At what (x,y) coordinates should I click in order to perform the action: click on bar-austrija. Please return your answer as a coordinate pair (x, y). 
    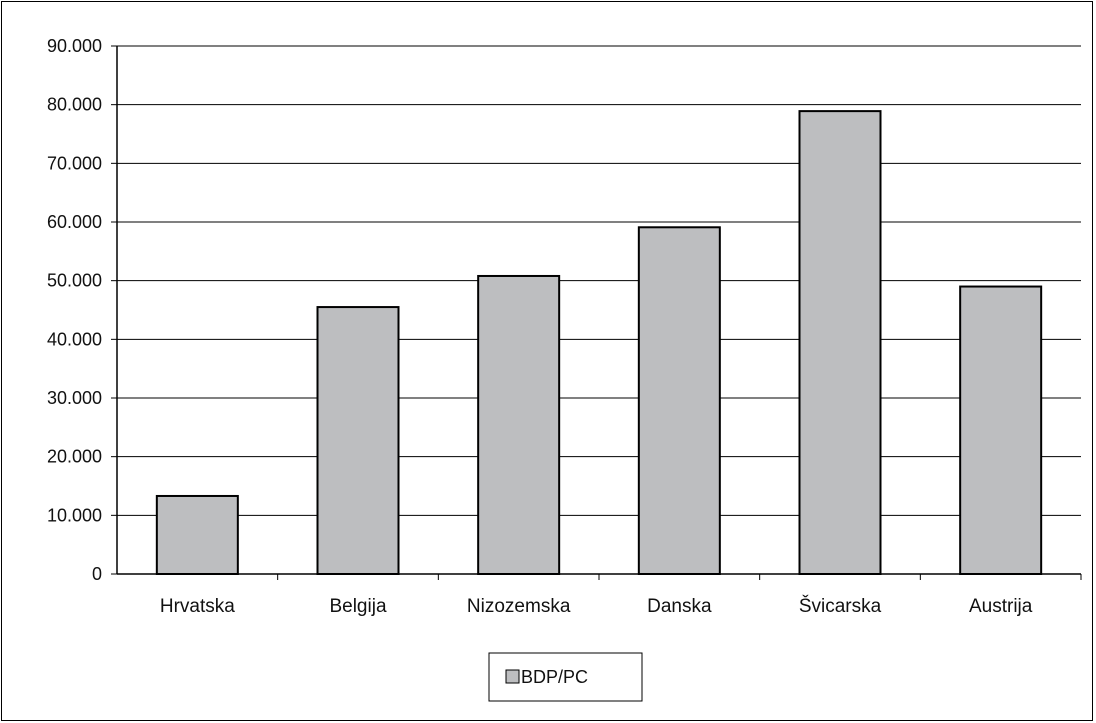
    Looking at the image, I should click on (1001, 430).